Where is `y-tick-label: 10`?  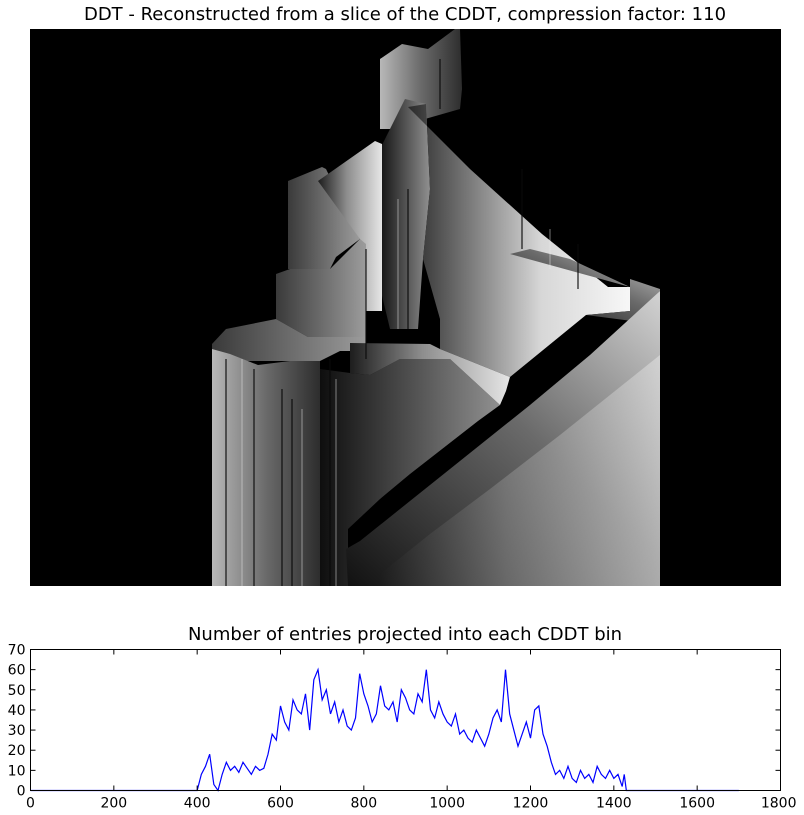
y-tick-label: 10 is located at coordinates (17, 771).